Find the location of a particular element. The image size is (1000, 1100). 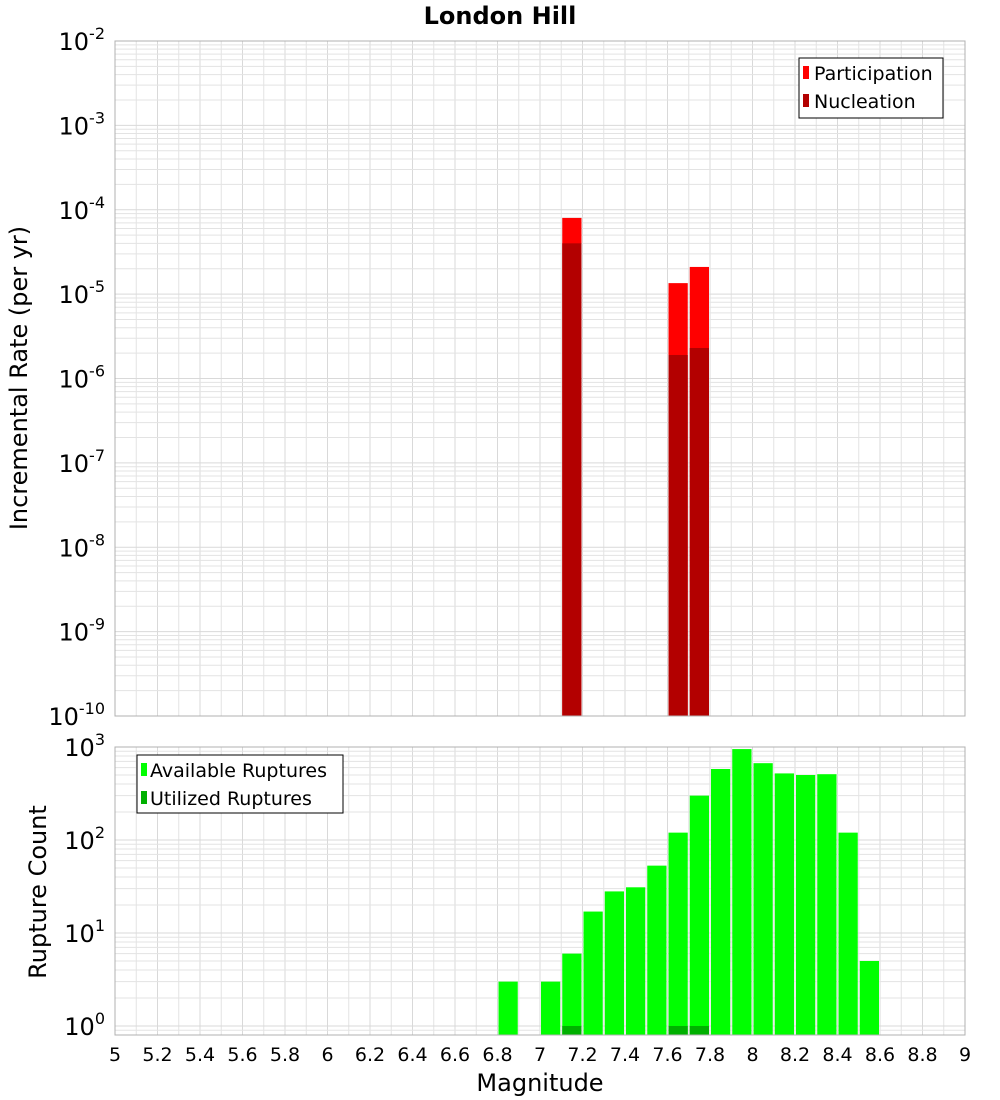

bottom-y-tick-label: 10¹ is located at coordinates (84, 932).